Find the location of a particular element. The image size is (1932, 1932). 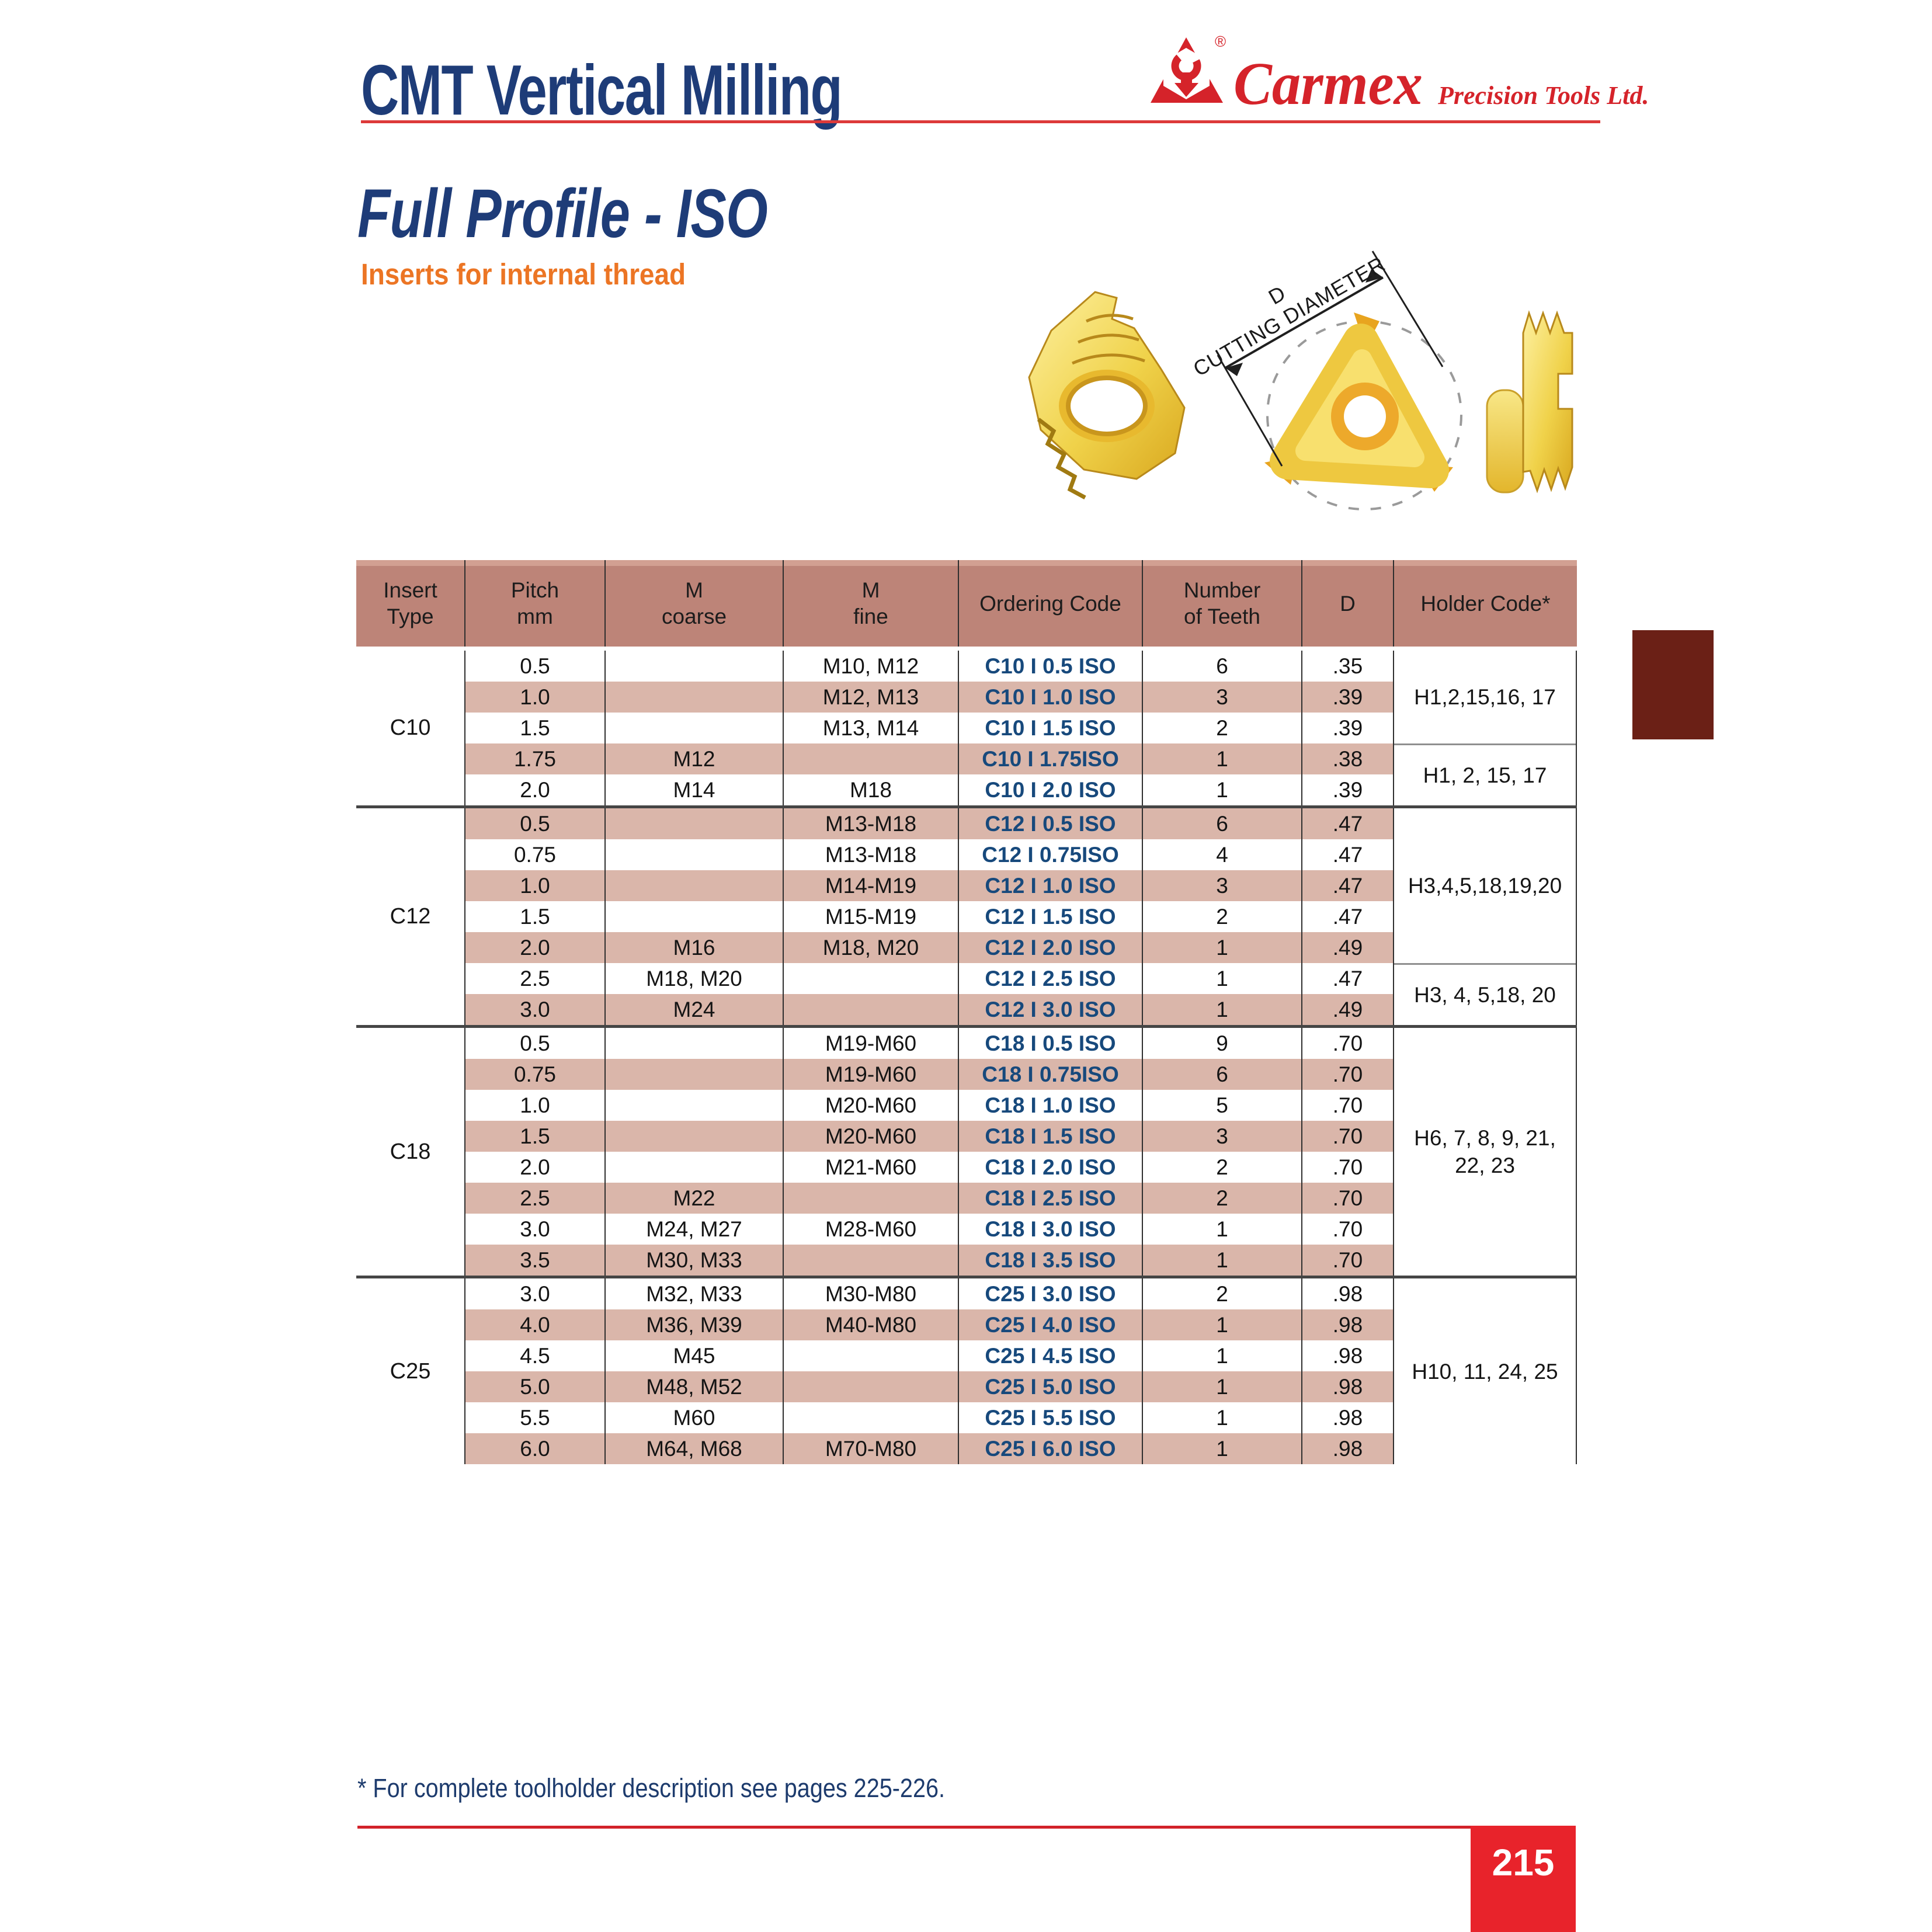

column-header-line: of Teeth is located at coordinates (1222, 616).